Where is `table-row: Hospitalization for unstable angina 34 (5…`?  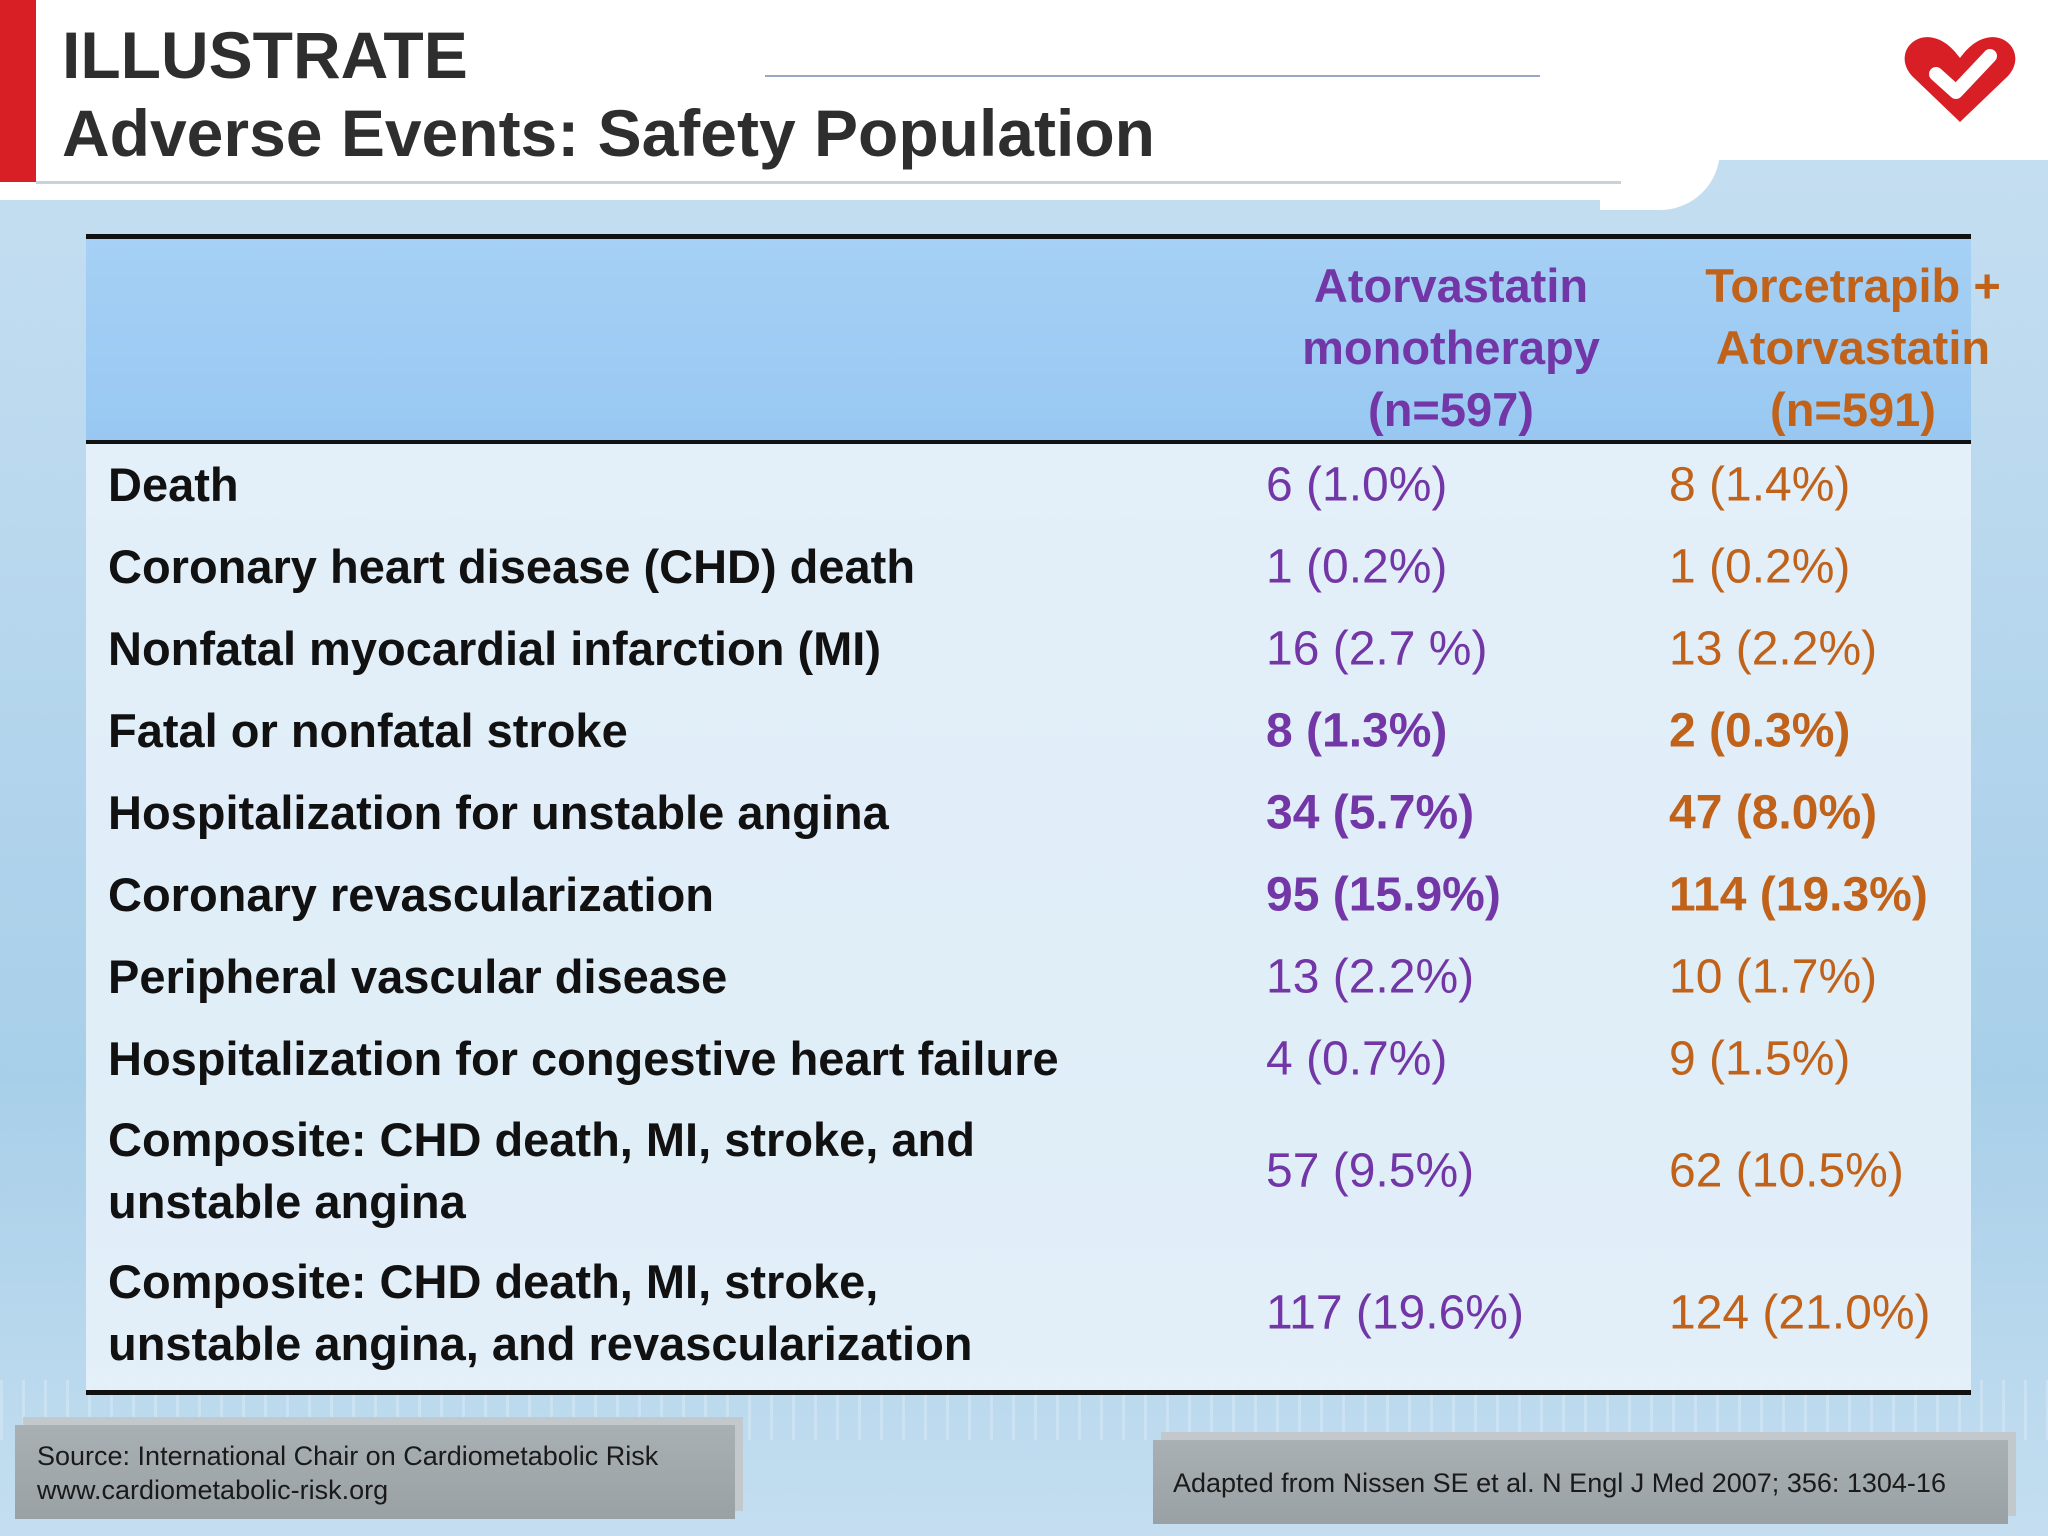 table-row: Hospitalization for unstable angina 34 (5… is located at coordinates (1028, 813).